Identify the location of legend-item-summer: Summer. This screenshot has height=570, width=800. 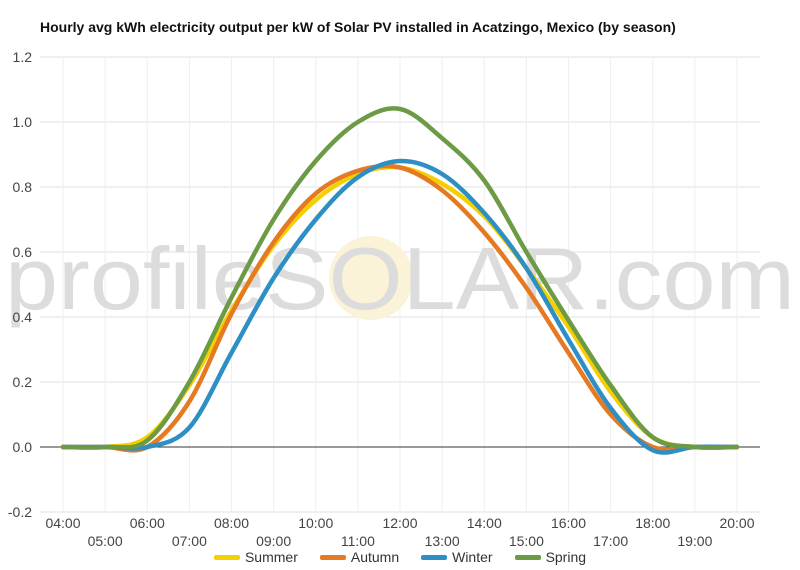
(255, 557).